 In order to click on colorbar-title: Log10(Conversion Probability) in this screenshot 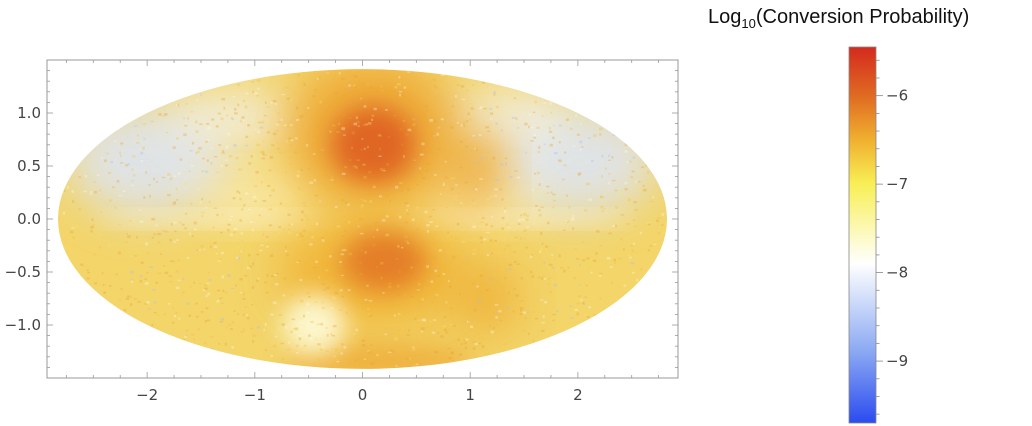, I will do `click(838, 18)`.